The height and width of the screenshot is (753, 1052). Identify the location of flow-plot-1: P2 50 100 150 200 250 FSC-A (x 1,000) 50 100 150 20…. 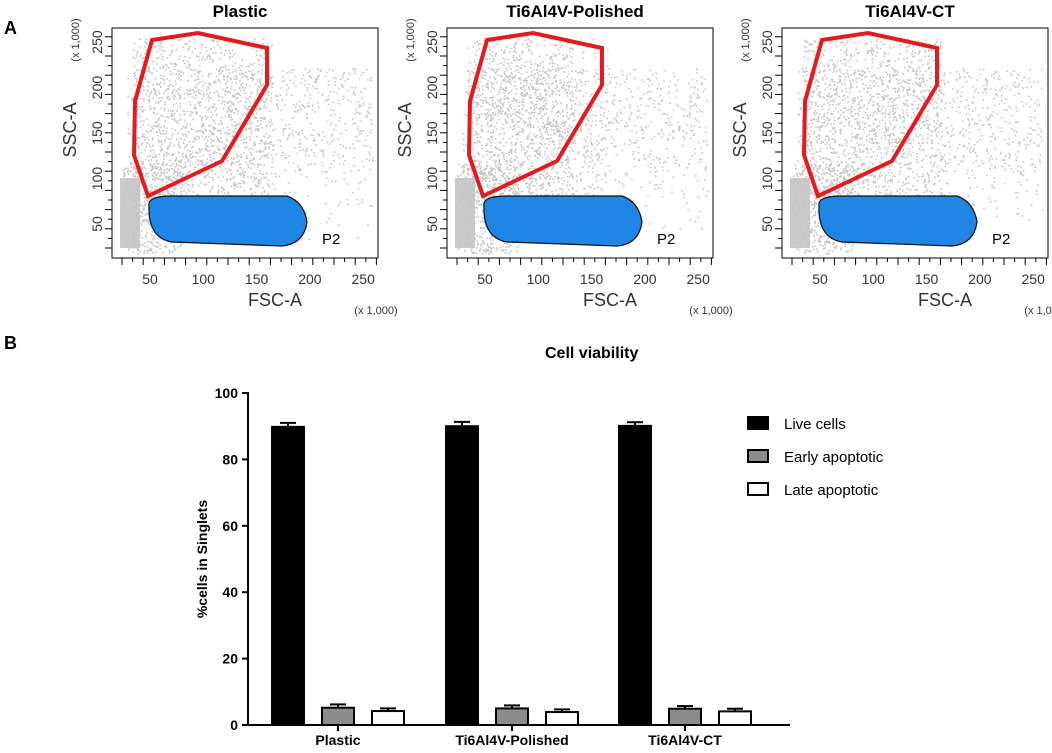
(229, 167).